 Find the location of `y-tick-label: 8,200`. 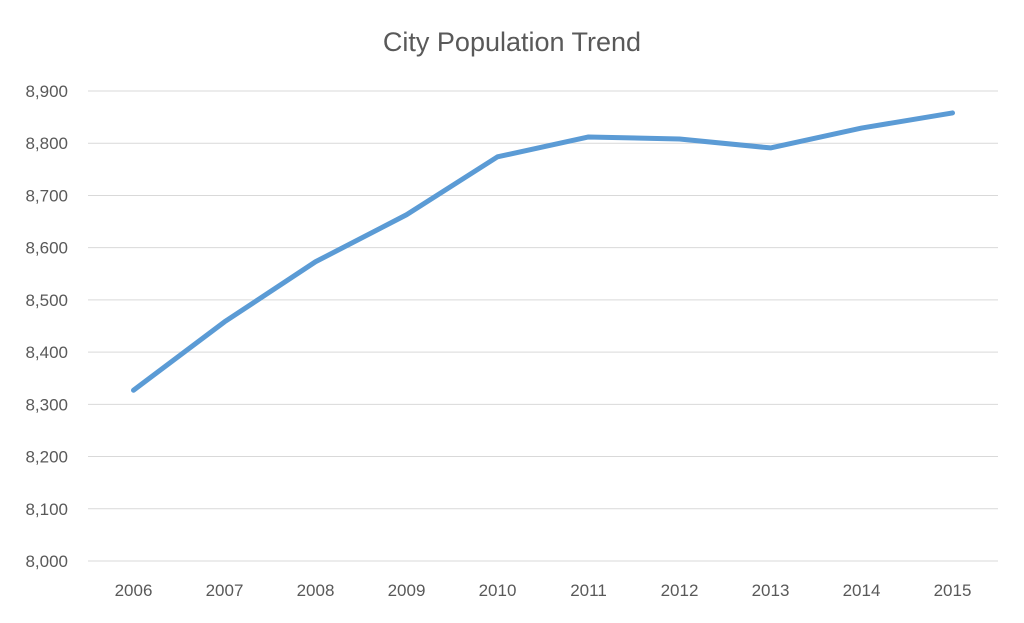

y-tick-label: 8,200 is located at coordinates (46, 457).